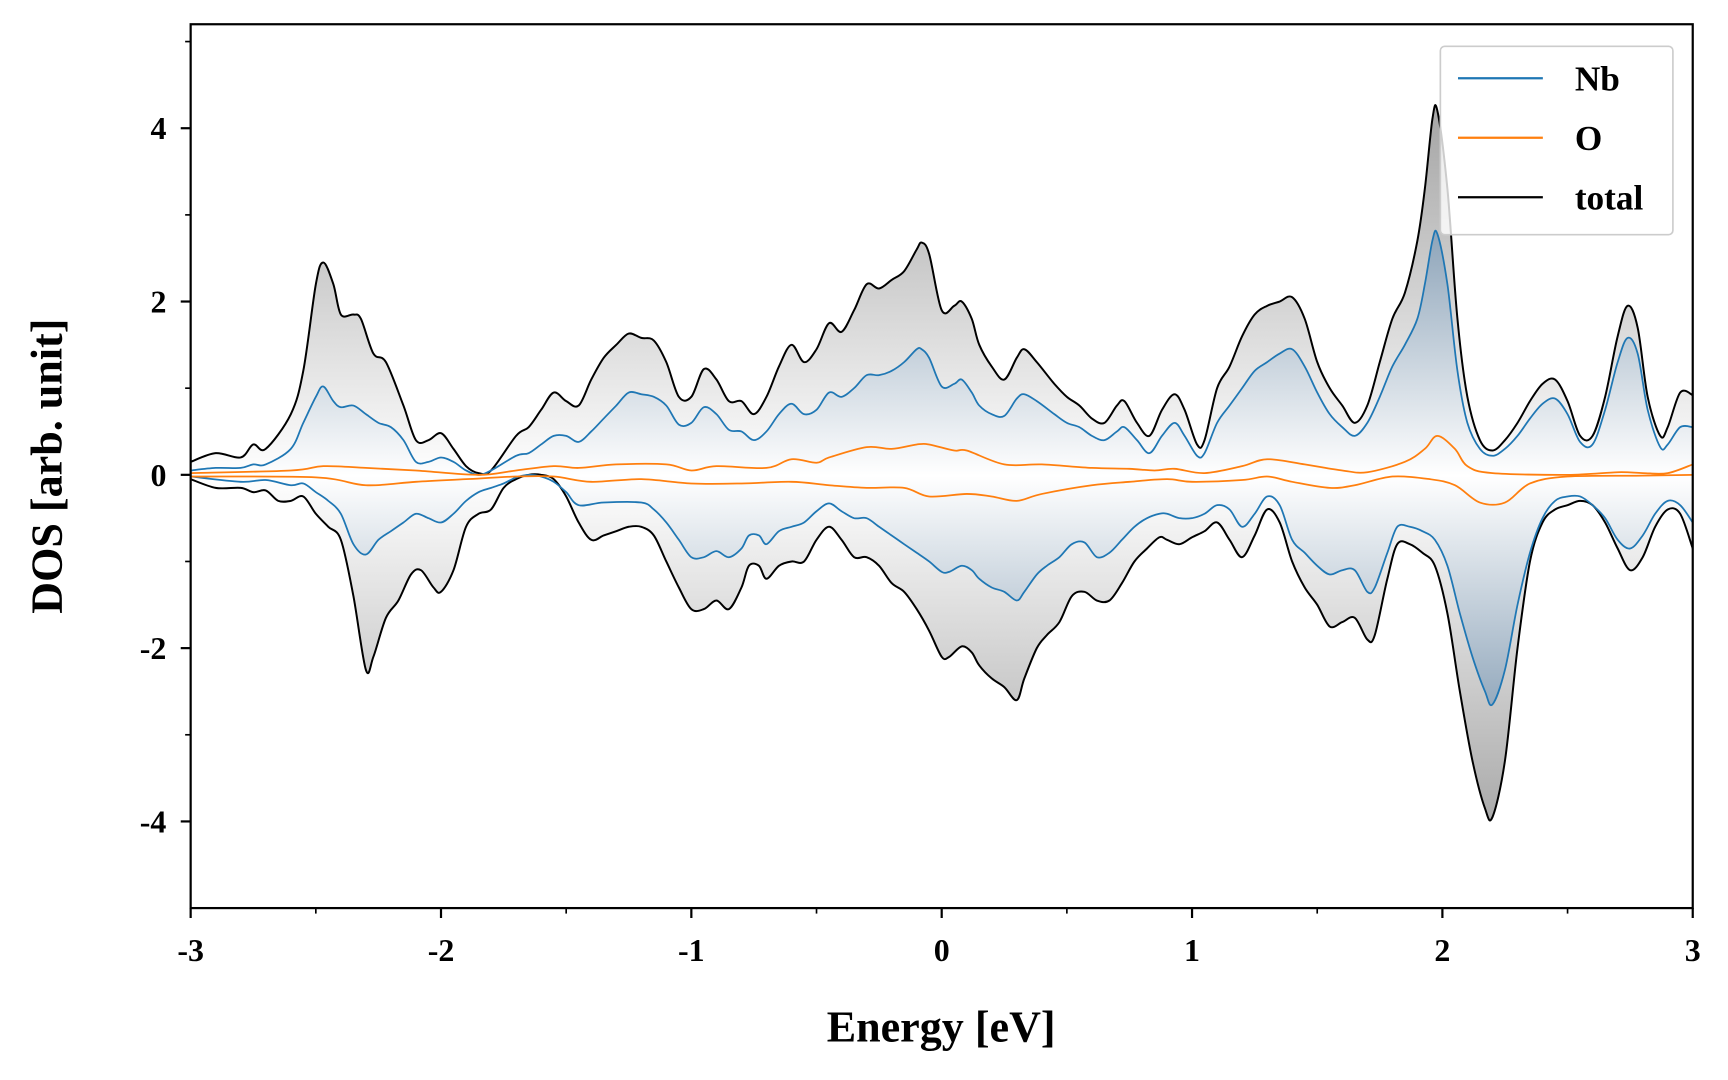  What do you see at coordinates (1588, 138) in the screenshot?
I see `legend-label-o: O` at bounding box center [1588, 138].